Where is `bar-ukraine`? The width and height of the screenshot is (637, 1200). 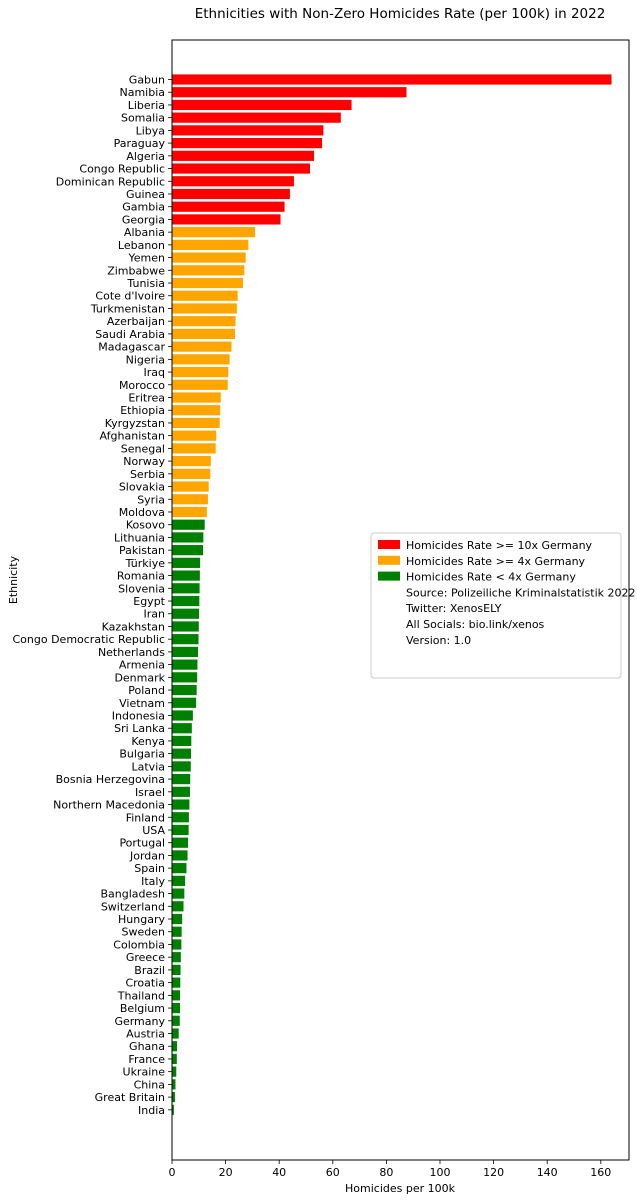 bar-ukraine is located at coordinates (174, 1071).